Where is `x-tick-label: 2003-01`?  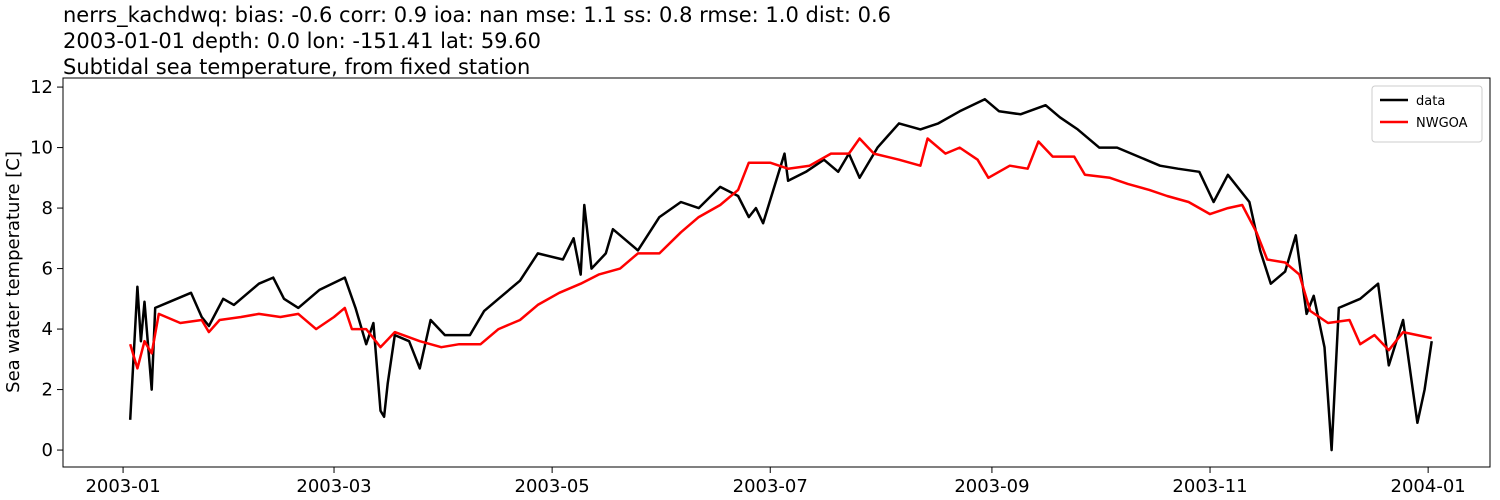
x-tick-label: 2003-01 is located at coordinates (122, 486).